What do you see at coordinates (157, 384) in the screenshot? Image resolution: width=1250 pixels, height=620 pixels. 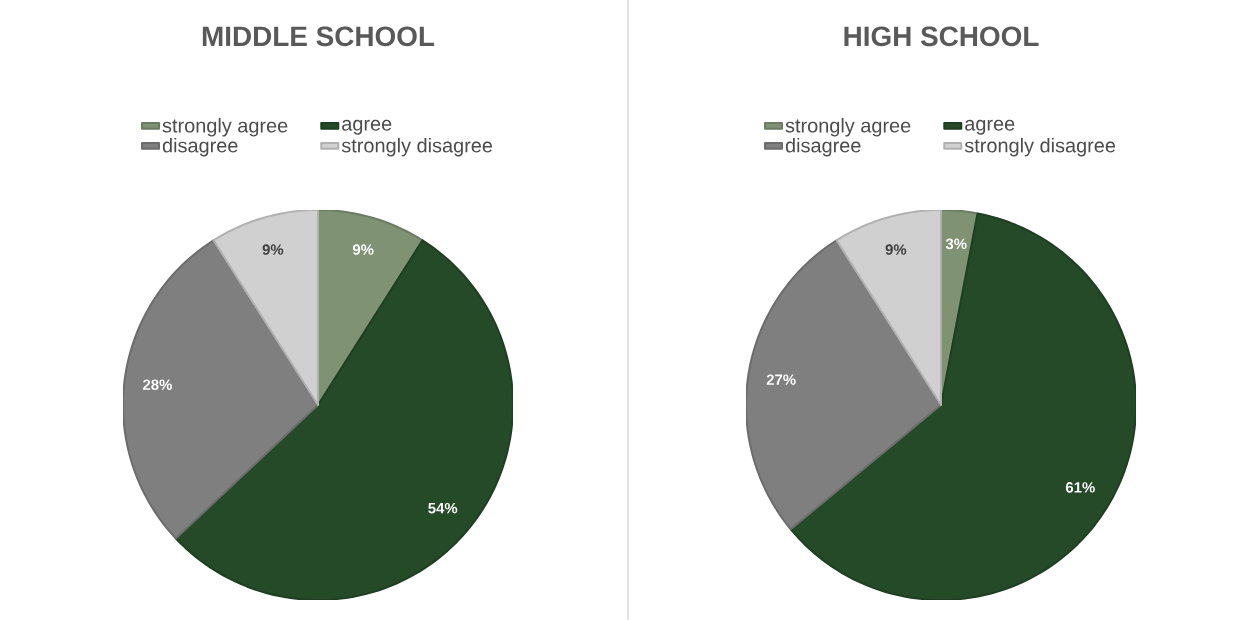 I see `data-label: 28%` at bounding box center [157, 384].